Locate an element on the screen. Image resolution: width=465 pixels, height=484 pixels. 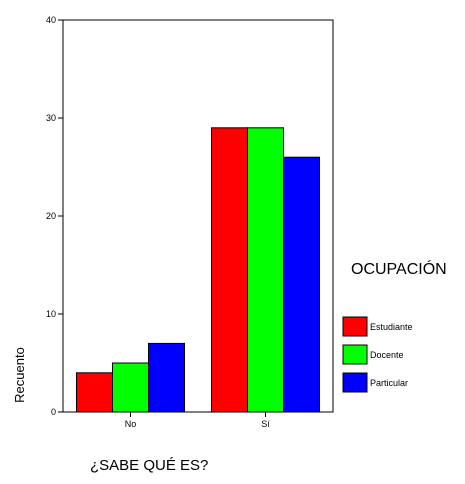
x-tick-label: No is located at coordinates (131, 424).